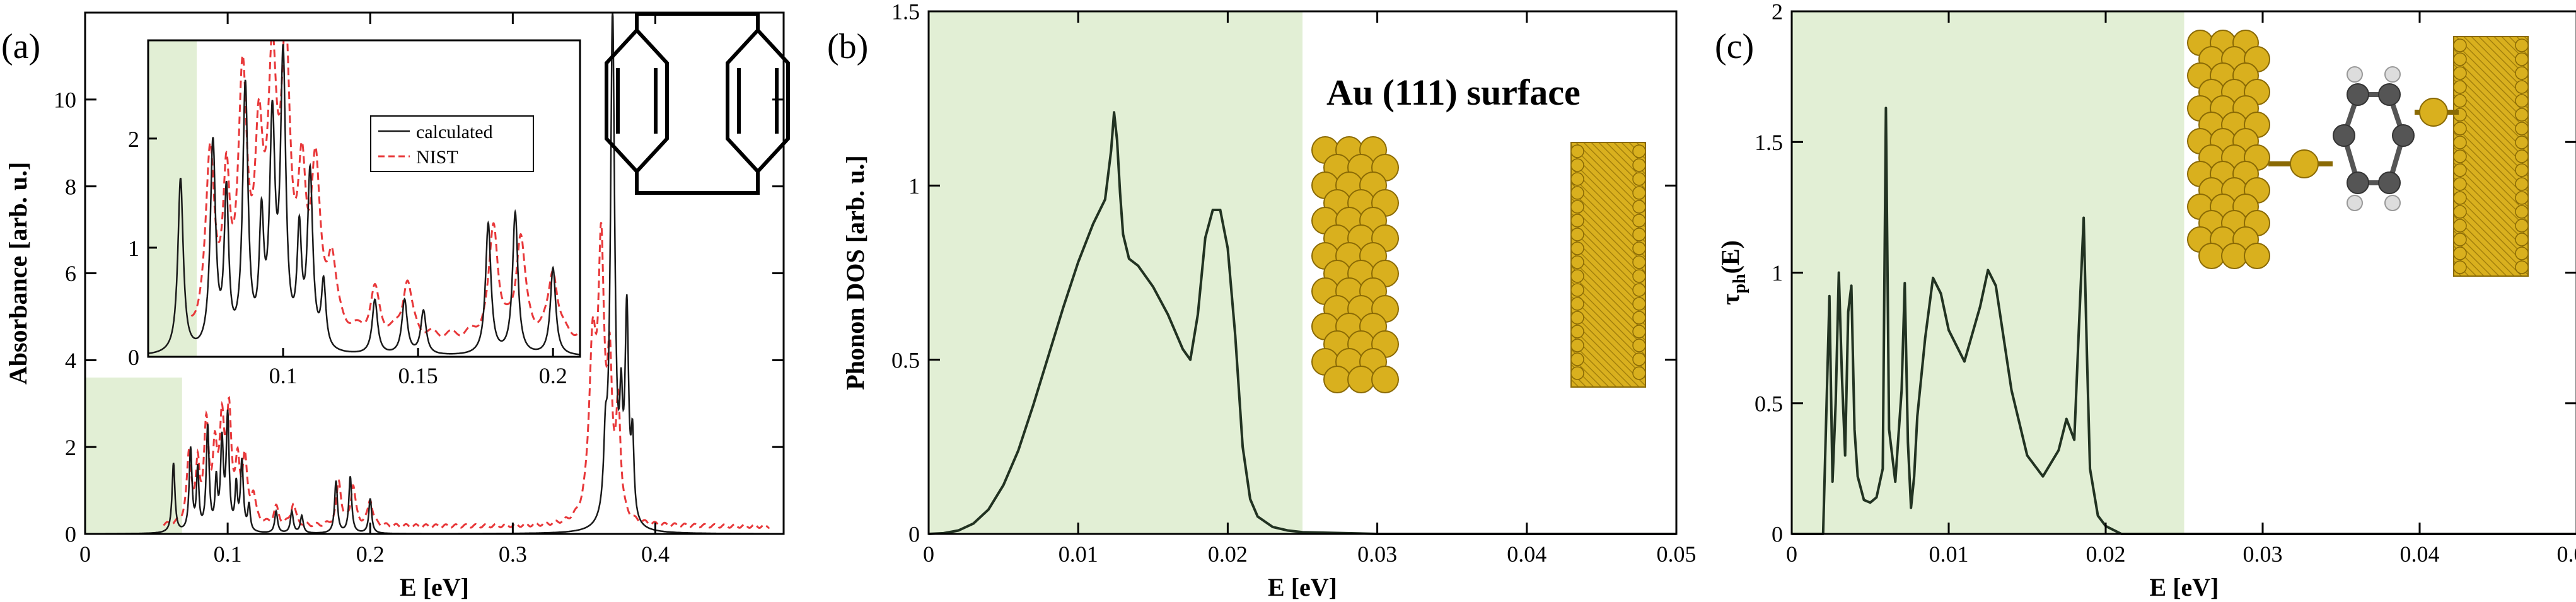 The width and height of the screenshot is (2576, 602). What do you see at coordinates (133, 357) in the screenshot?
I see `inset-y-tick-label: 0` at bounding box center [133, 357].